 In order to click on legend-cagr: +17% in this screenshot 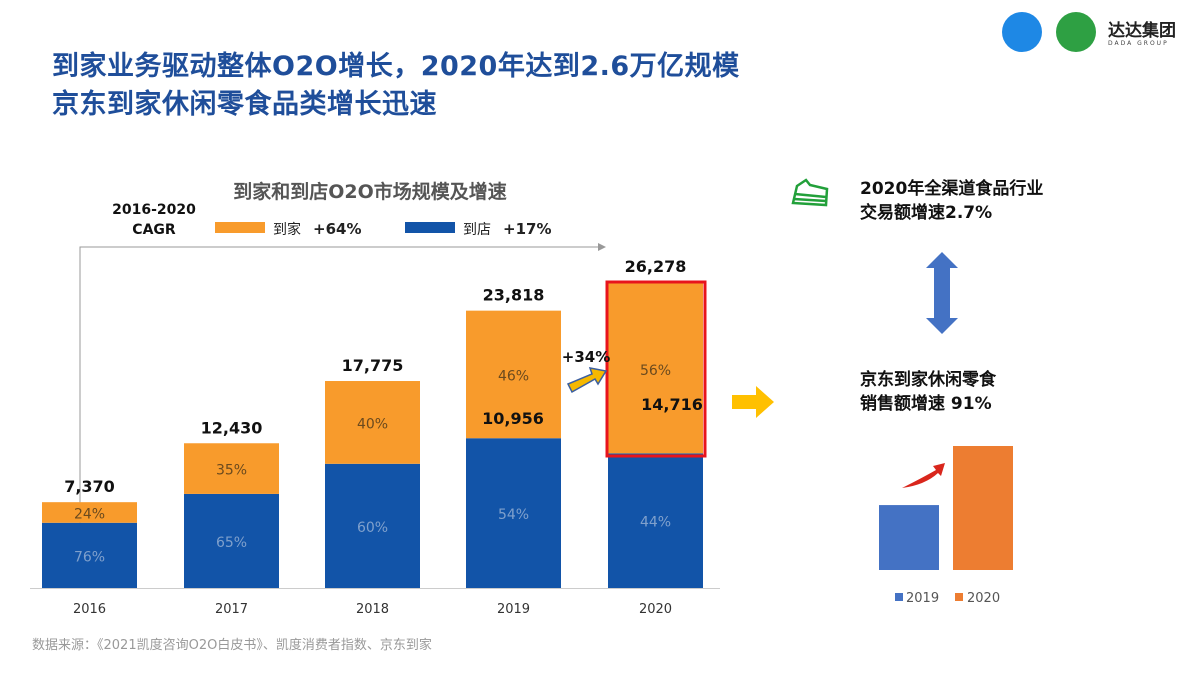, I will do `click(527, 229)`.